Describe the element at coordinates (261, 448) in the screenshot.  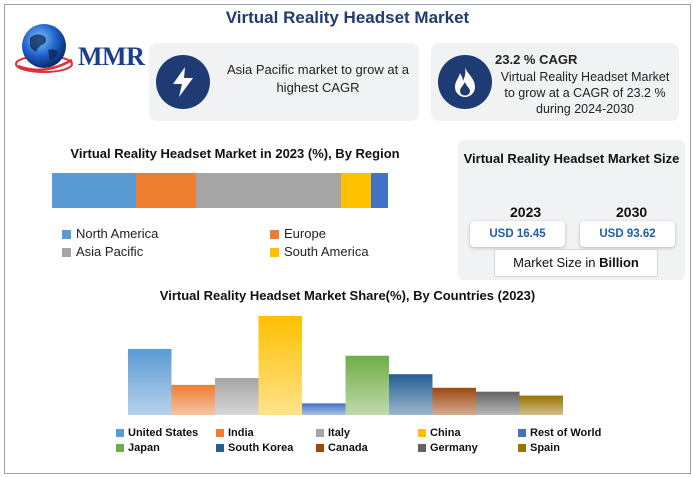
I see `legend-label: South Korea` at that location.